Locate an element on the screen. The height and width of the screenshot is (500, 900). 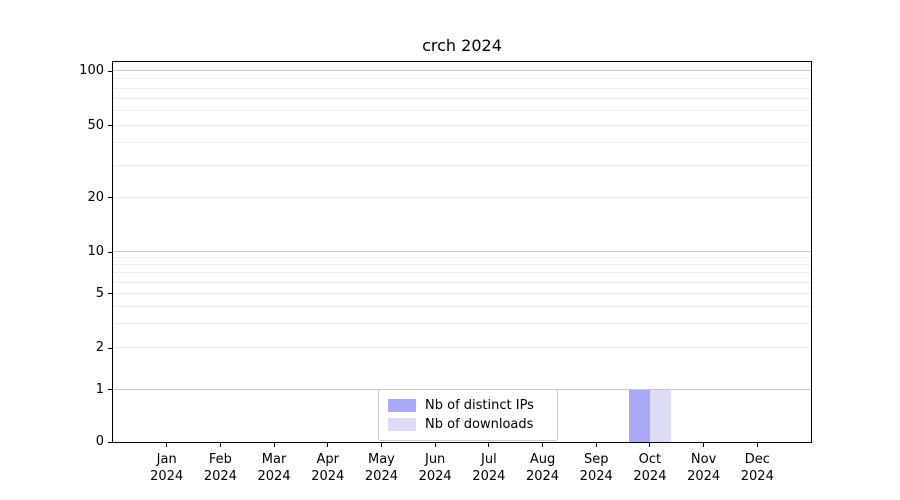
bar-distinct-ips is located at coordinates (639, 415).